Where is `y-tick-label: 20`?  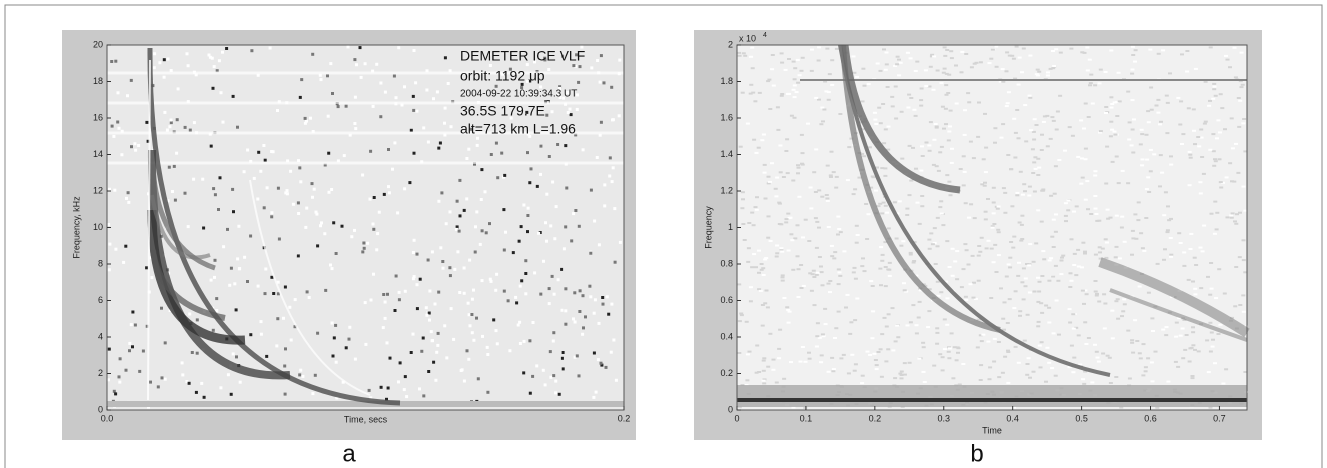 y-tick-label: 20 is located at coordinates (98, 44).